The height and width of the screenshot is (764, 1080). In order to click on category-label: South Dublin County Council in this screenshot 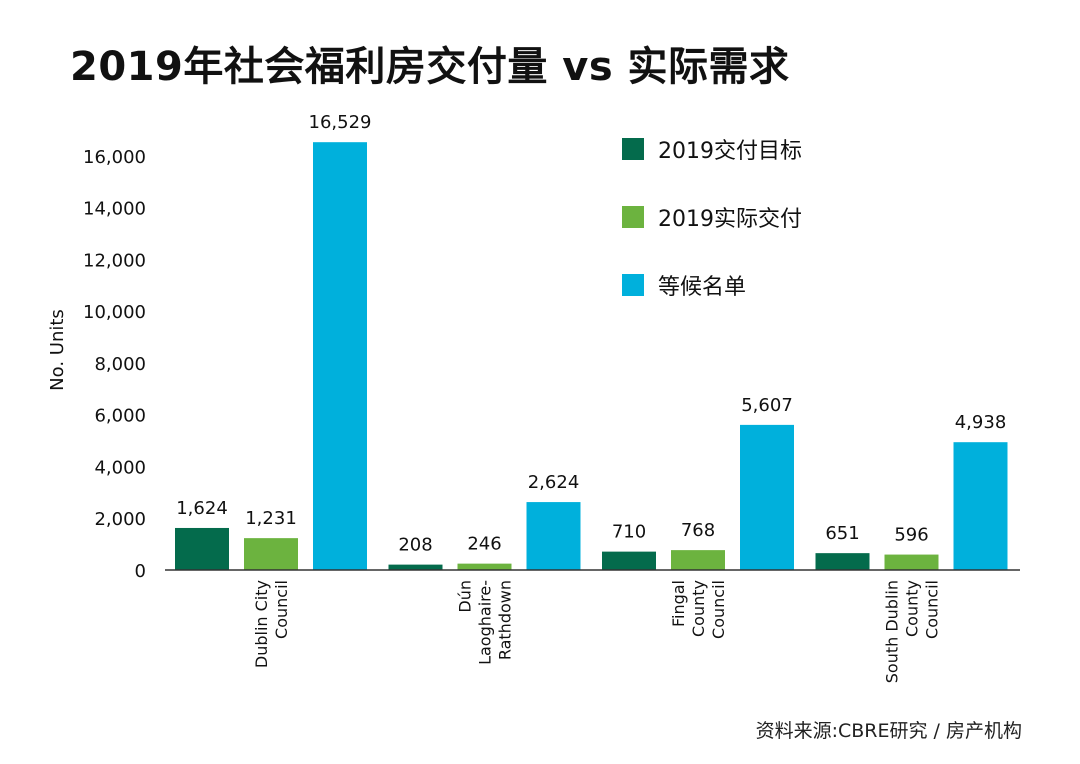, I will do `click(912, 631)`.